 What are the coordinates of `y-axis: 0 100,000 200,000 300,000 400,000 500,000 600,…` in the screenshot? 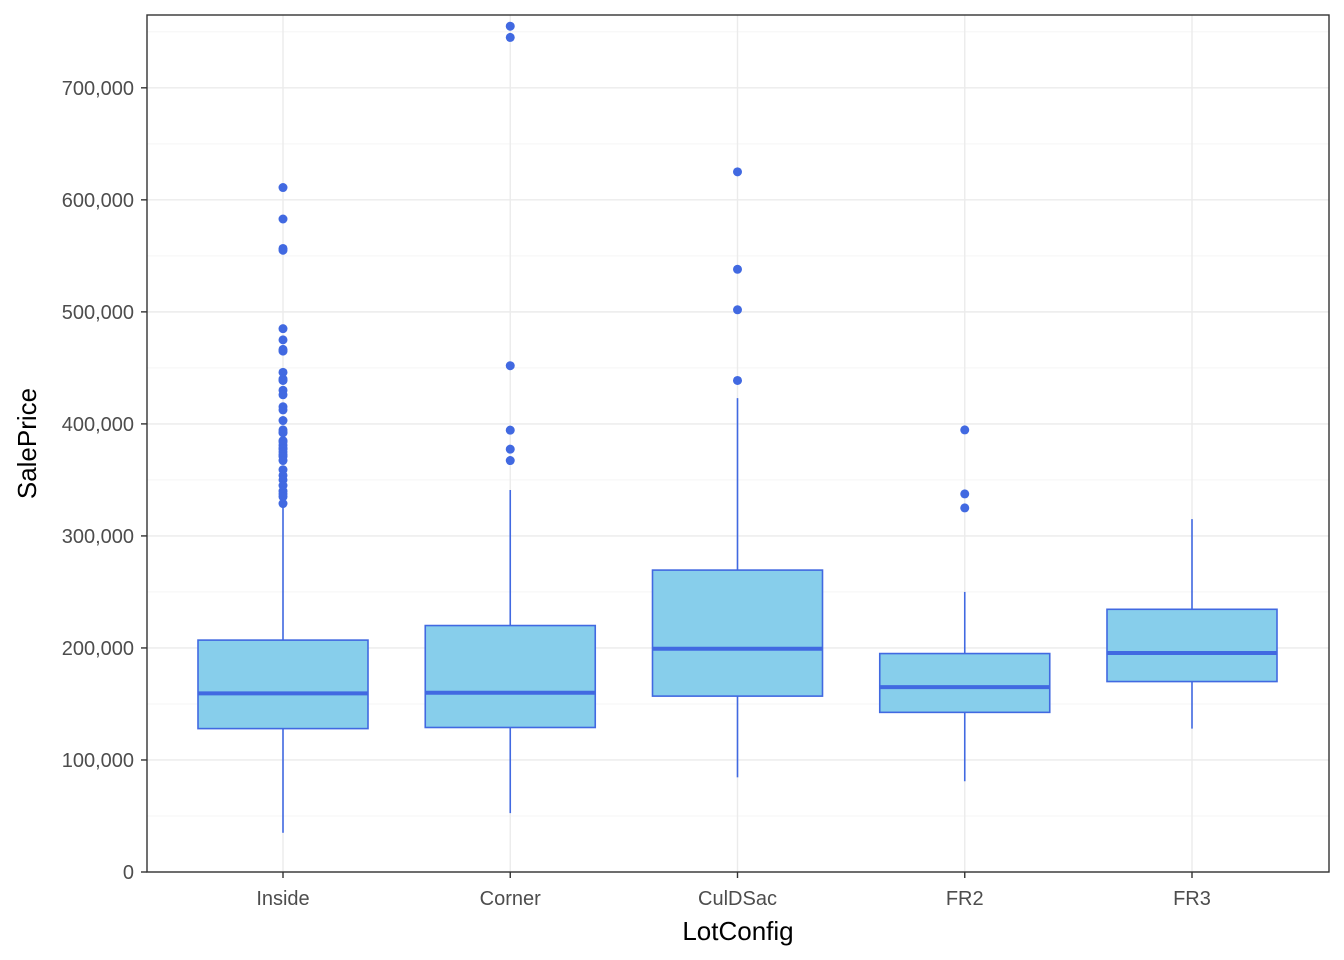 It's located at (104, 481).